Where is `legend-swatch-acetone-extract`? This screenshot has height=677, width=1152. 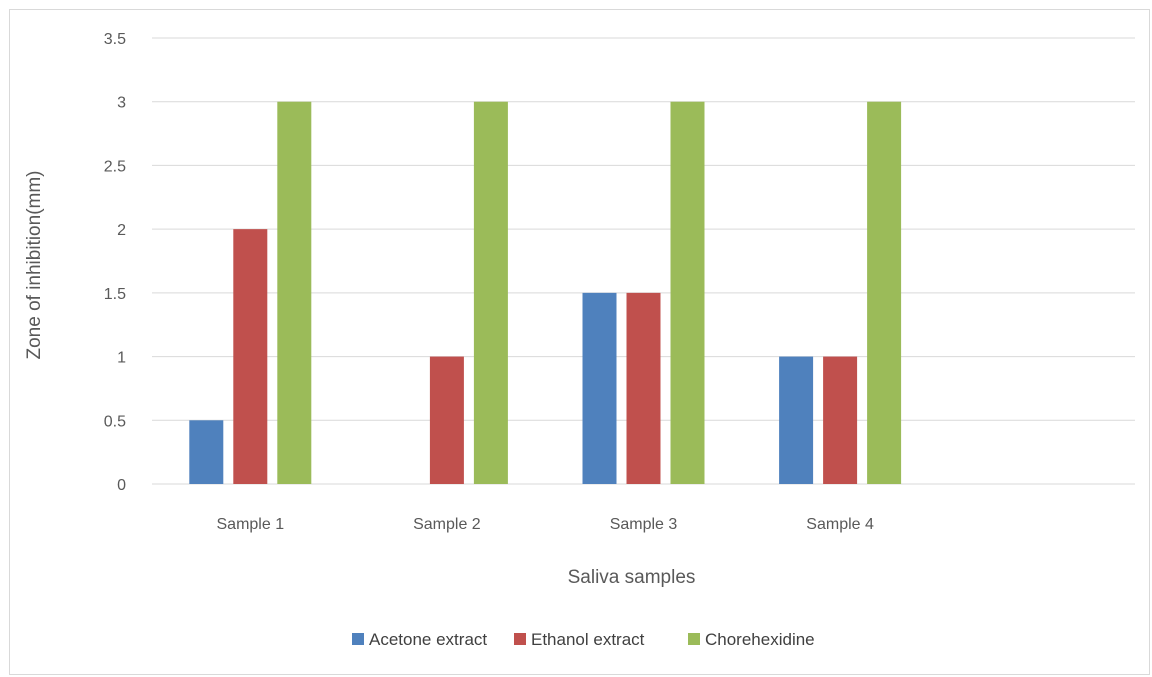 legend-swatch-acetone-extract is located at coordinates (358, 639).